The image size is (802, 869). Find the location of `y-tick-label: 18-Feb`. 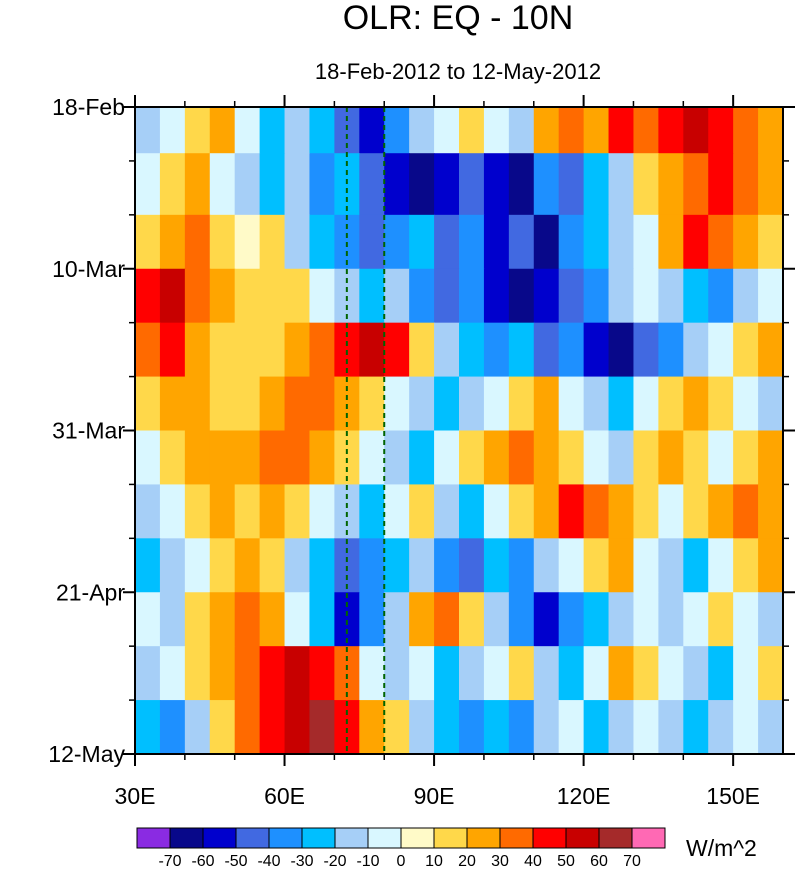

y-tick-label: 18-Feb is located at coordinates (88, 107).